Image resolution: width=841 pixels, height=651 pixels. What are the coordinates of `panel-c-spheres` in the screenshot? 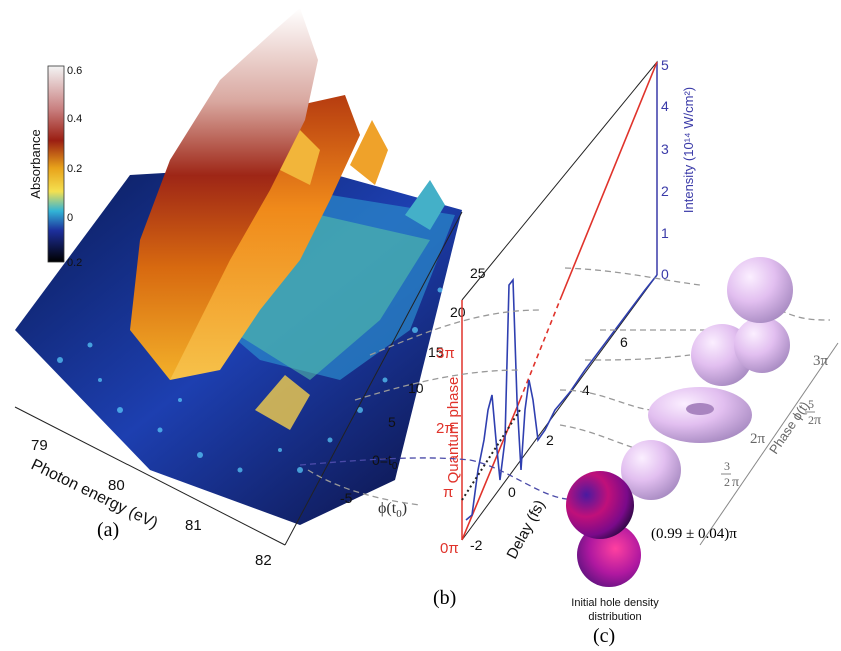 It's located at (679, 422).